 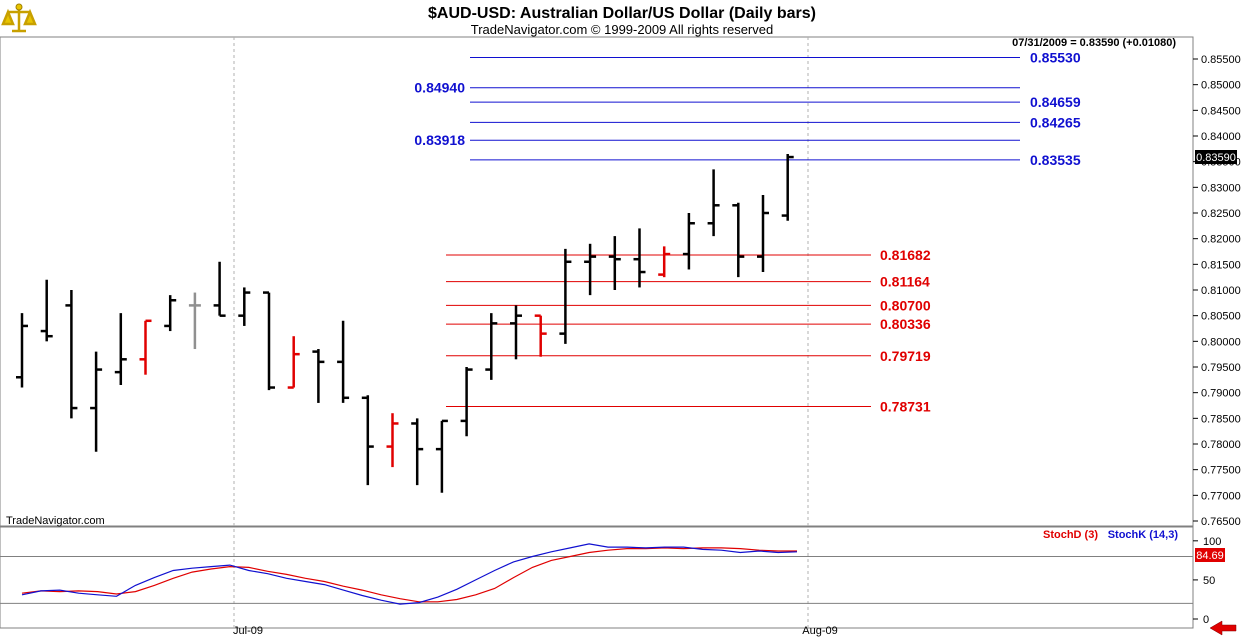 What do you see at coordinates (1221, 240) in the screenshot?
I see `y-tick-label: 0.82000` at bounding box center [1221, 240].